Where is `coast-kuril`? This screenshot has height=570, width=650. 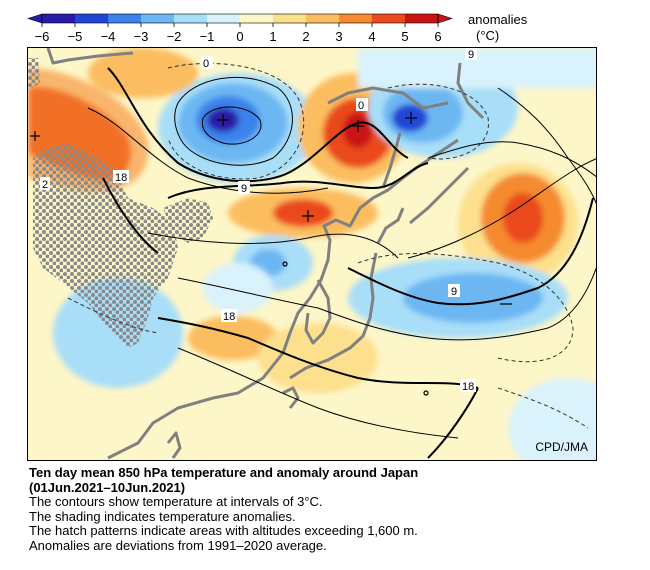
coast-kuril is located at coordinates (439, 195).